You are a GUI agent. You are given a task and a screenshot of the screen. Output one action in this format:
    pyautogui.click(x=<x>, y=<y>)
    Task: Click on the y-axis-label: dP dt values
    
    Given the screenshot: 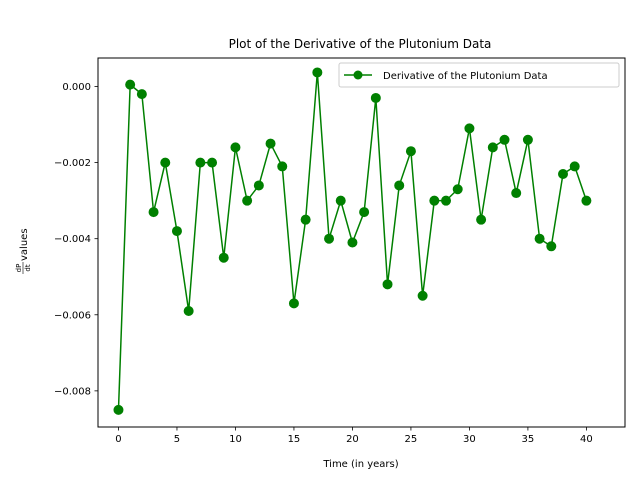 What is the action you would take?
    pyautogui.click(x=23, y=251)
    